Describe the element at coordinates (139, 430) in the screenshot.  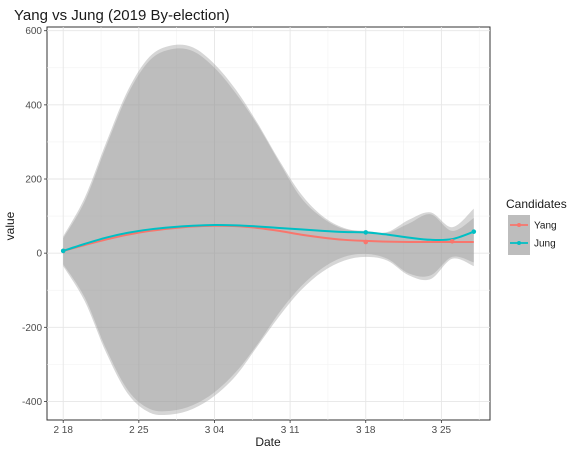
I see `x-tick-label: 2 25` at that location.